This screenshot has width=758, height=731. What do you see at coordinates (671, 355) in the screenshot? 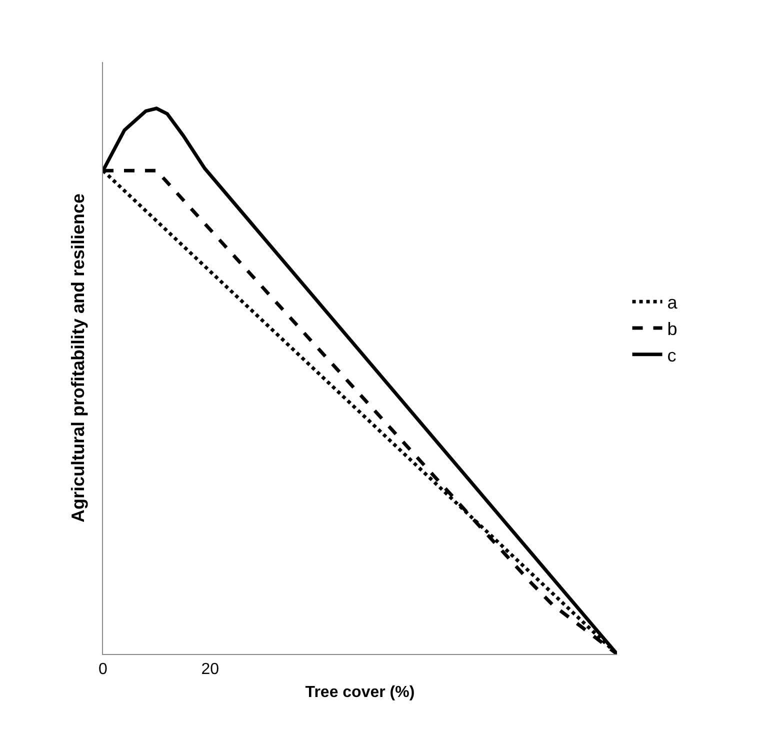
I see `legend-label: c` at bounding box center [671, 355].